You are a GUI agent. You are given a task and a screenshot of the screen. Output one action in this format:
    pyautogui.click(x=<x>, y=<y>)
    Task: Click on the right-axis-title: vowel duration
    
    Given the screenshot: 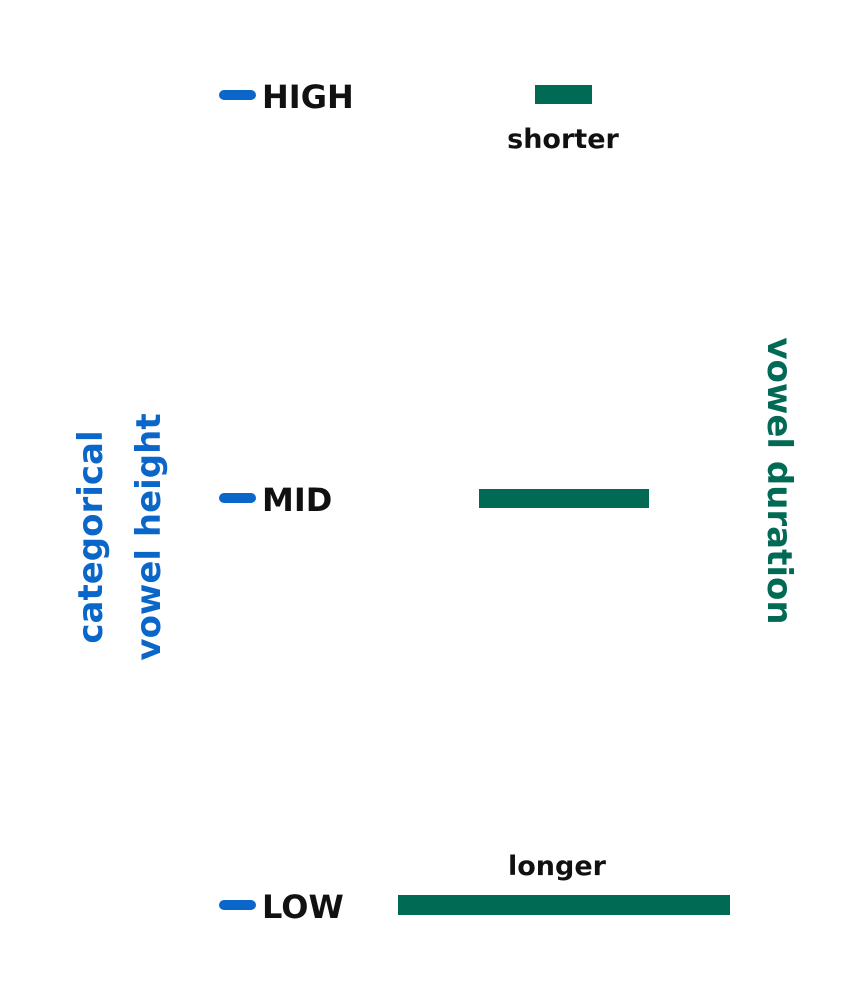 What is the action you would take?
    pyautogui.click(x=779, y=480)
    